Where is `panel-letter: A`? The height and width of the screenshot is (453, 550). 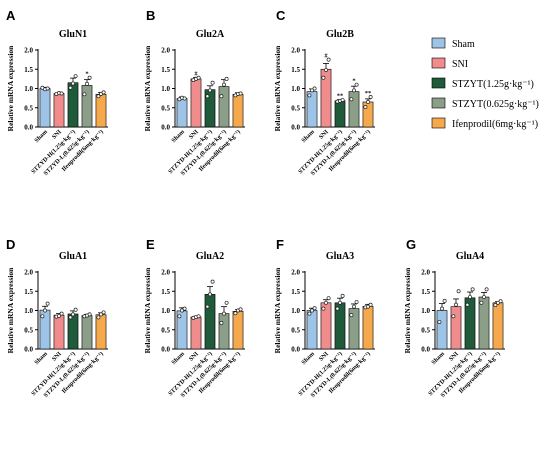
panel-letter: A is located at coordinates (11, 15).